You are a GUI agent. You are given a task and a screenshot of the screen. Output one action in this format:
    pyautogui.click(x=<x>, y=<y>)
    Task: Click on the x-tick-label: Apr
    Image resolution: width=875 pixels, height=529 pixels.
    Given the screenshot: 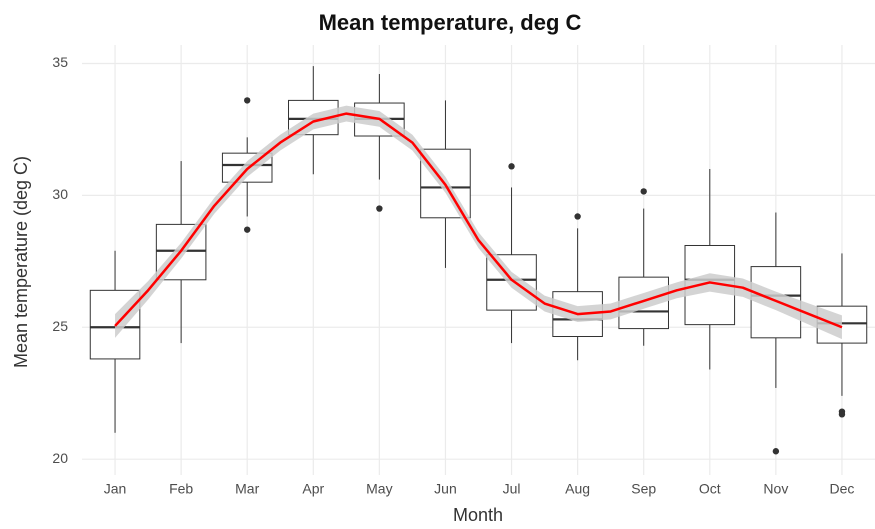 What is the action you would take?
    pyautogui.click(x=313, y=489)
    